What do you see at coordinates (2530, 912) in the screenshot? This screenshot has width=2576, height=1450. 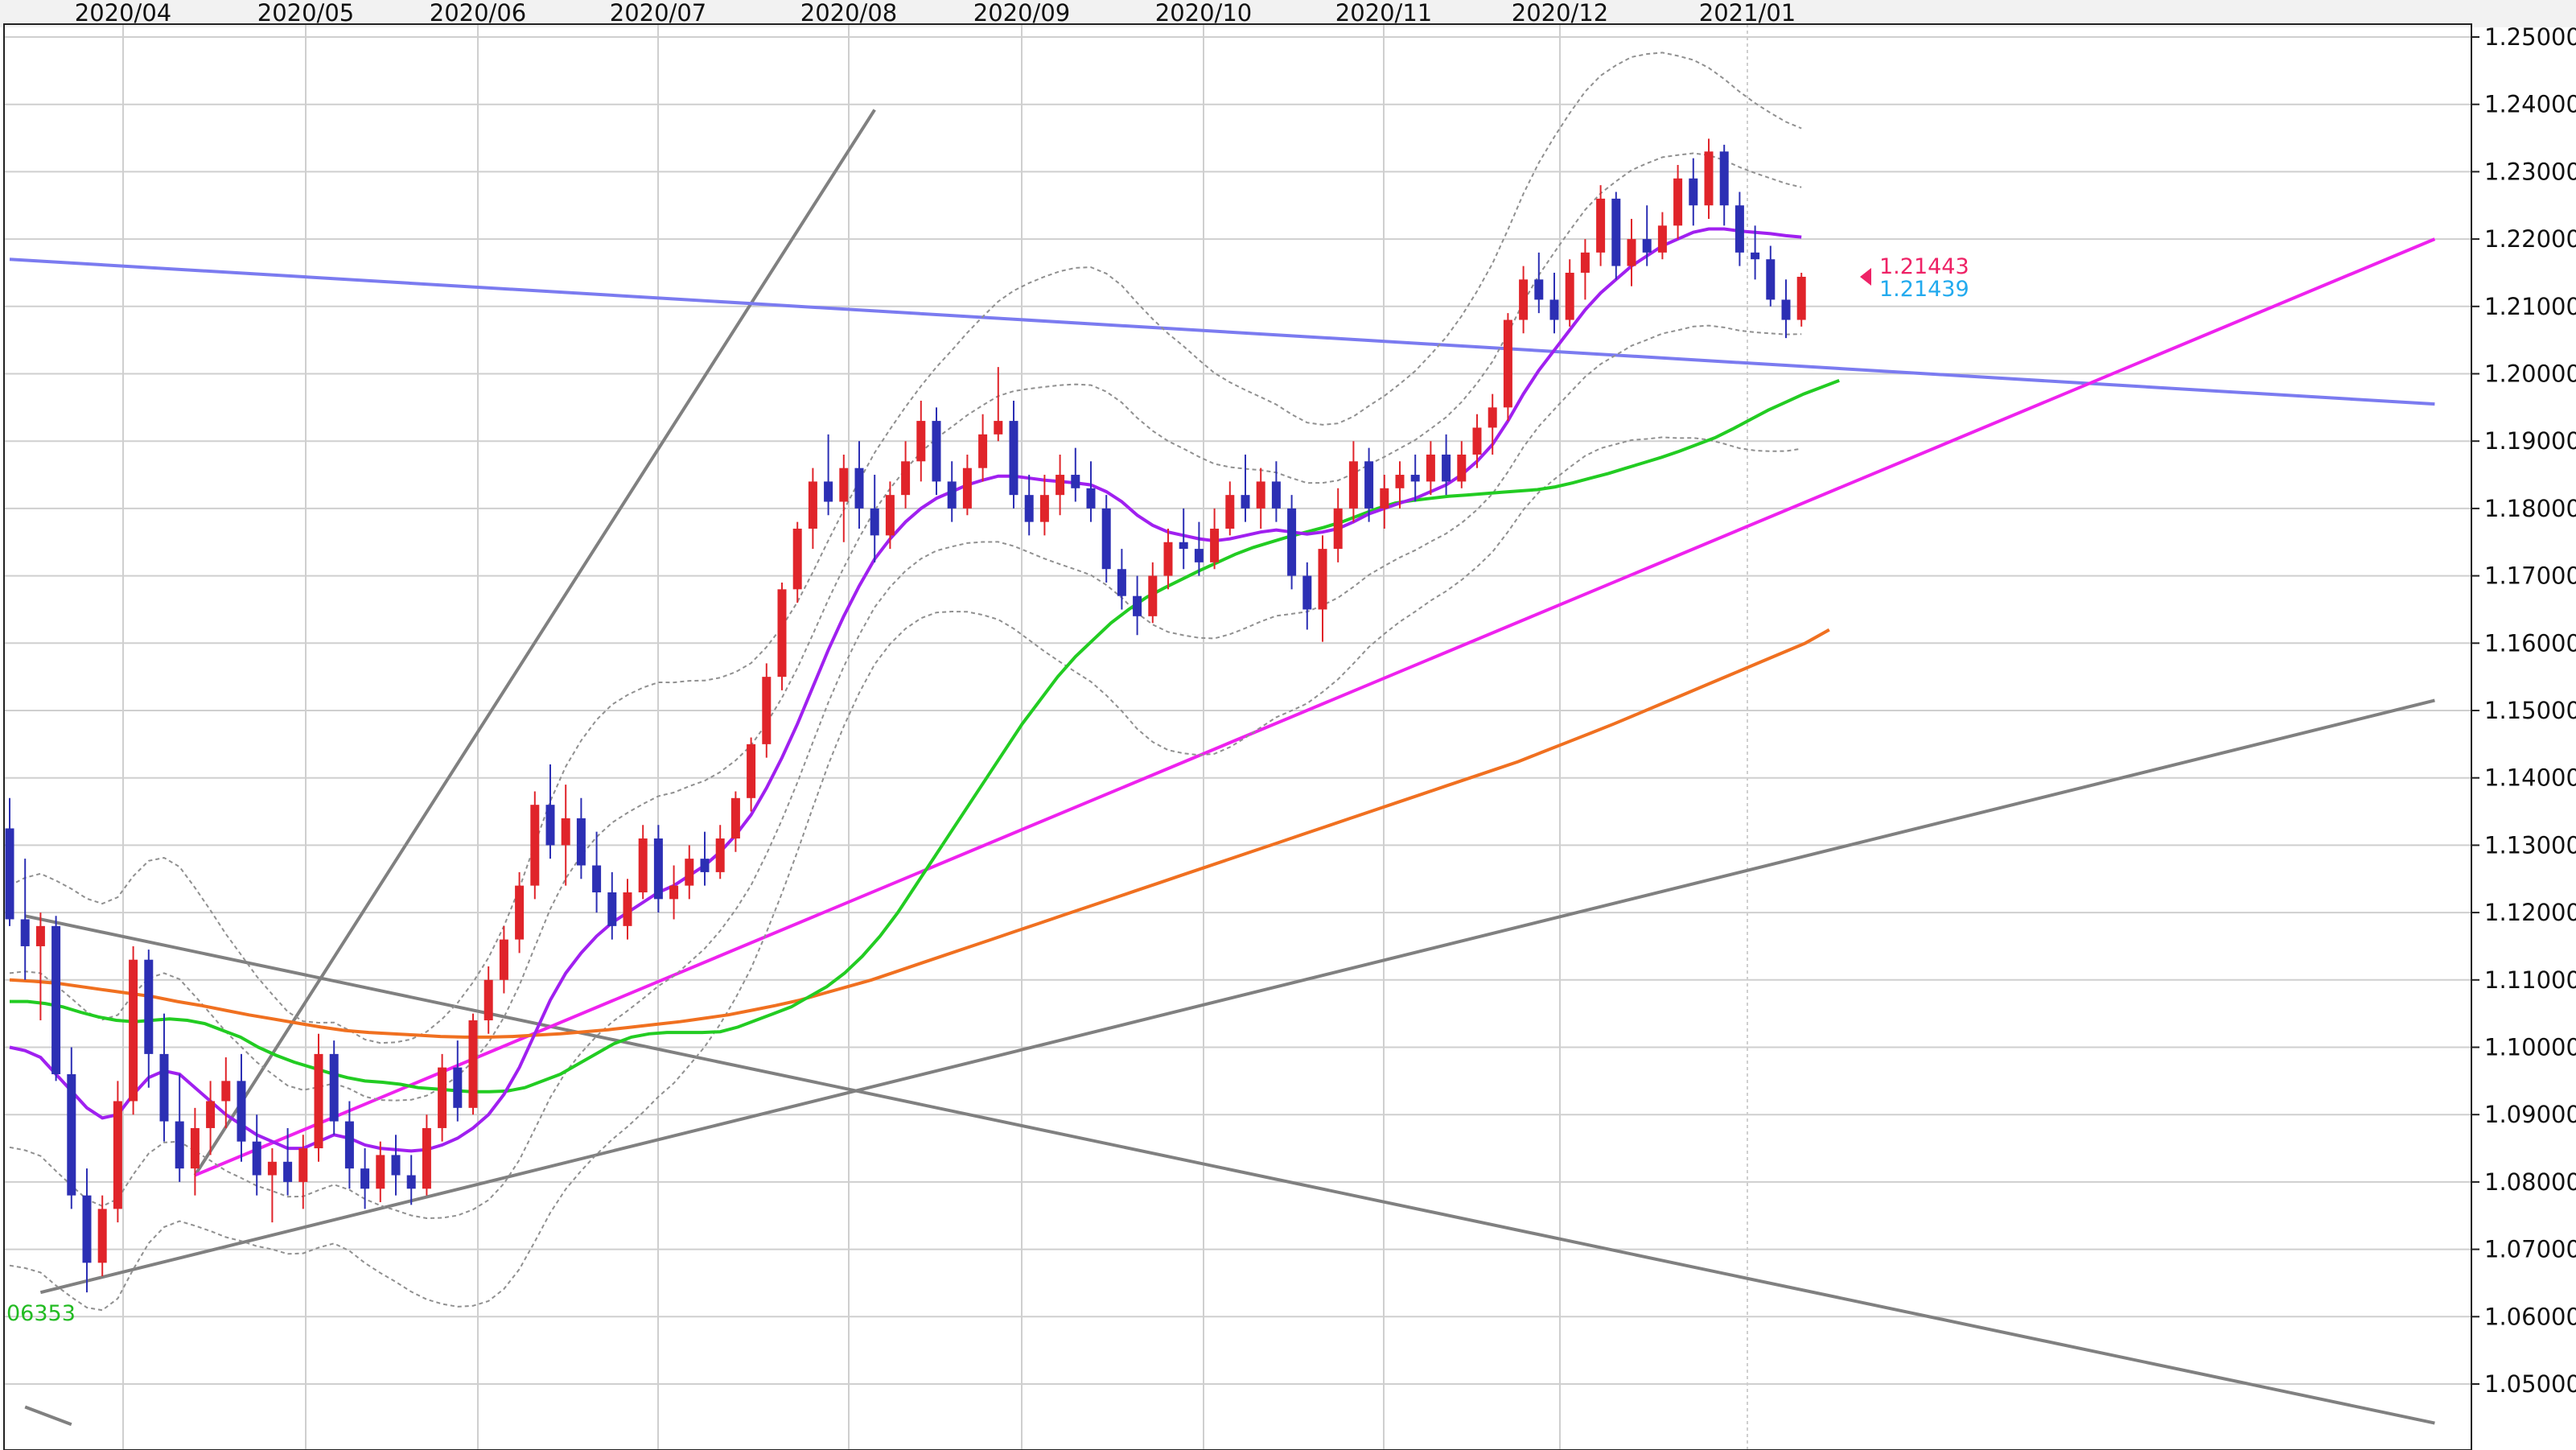 I see `y-tick-label: 1.12000` at bounding box center [2530, 912].